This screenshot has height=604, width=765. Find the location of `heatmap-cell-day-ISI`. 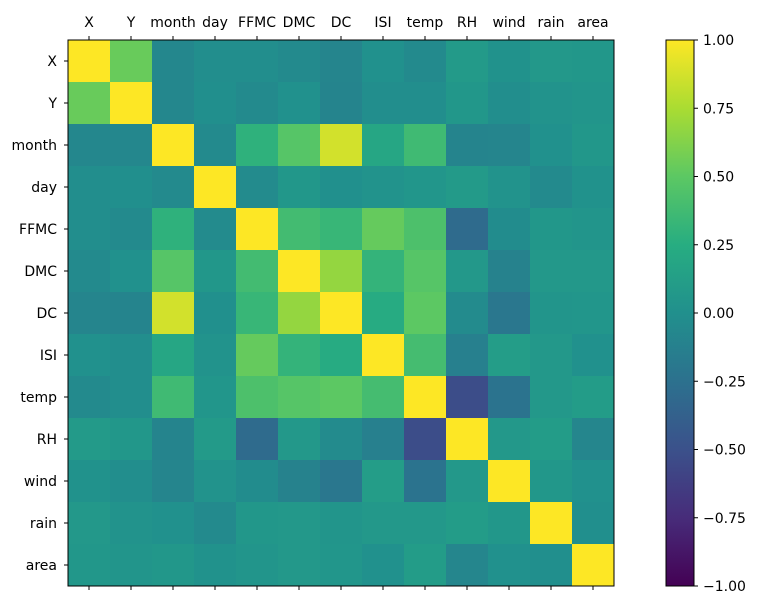

heatmap-cell-day-ISI is located at coordinates (383, 187).